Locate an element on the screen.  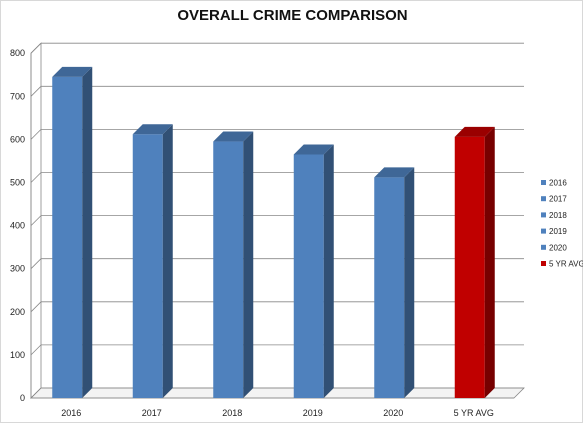
x-tick-label: 5 YR AVG is located at coordinates (474, 413).